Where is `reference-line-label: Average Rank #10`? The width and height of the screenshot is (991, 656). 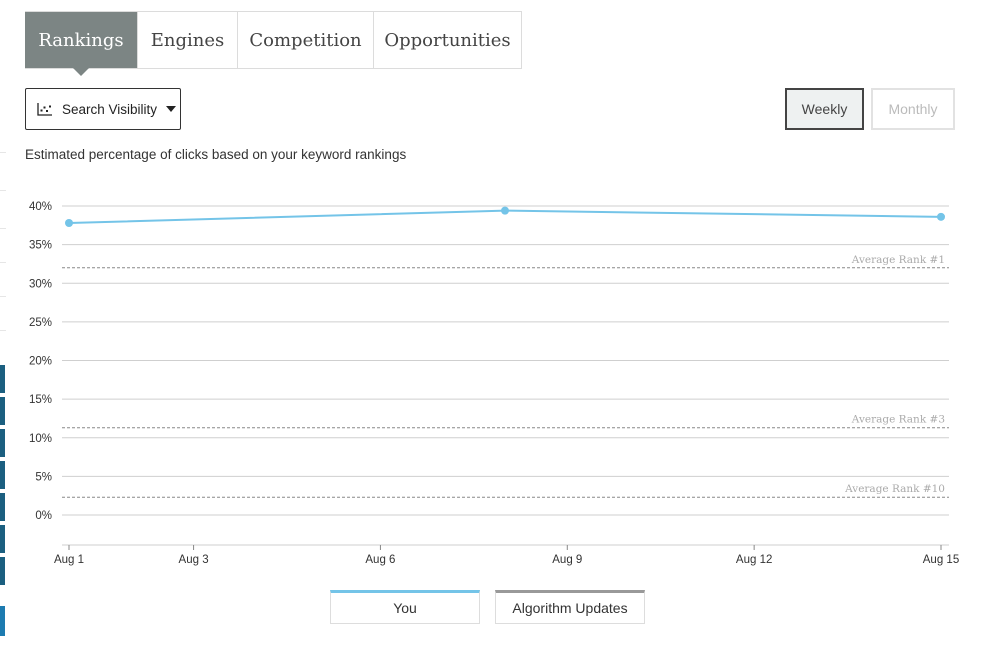 reference-line-label: Average Rank #10 is located at coordinates (894, 489).